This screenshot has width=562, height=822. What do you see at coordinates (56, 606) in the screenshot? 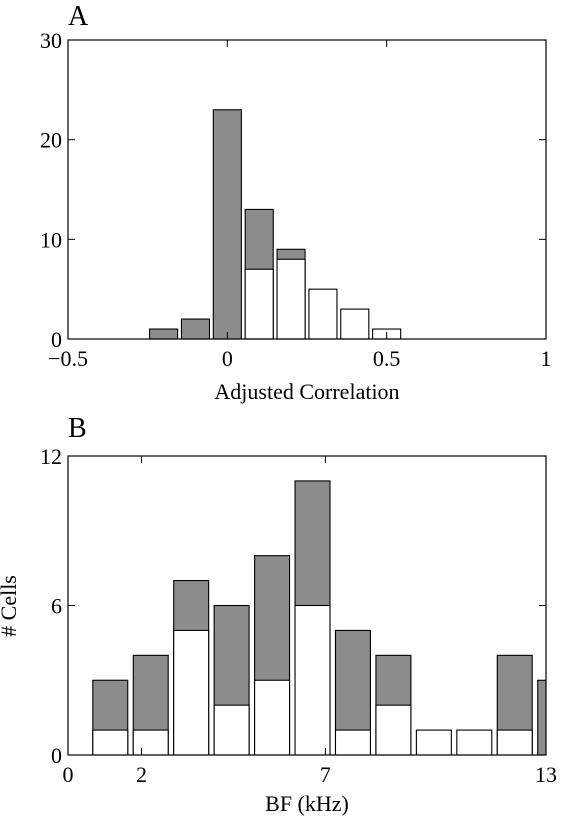
I see `panel-b-y-tick-label-2: 6` at bounding box center [56, 606].